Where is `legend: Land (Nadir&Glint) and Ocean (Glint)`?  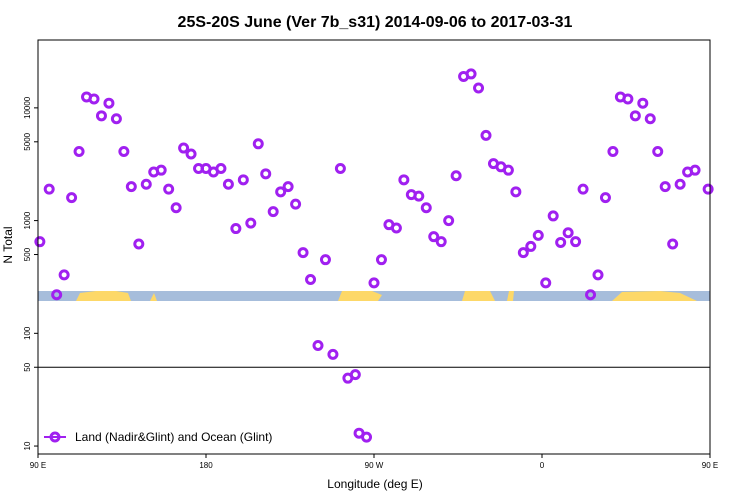 legend: Land (Nadir&Glint) and Ocean (Glint) is located at coordinates (158, 437).